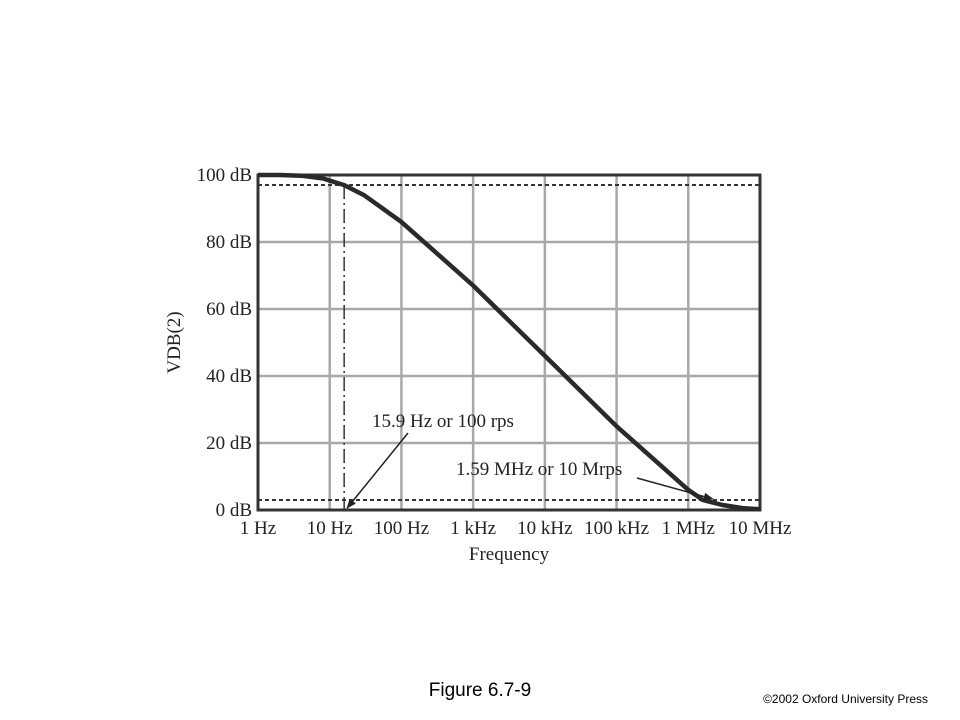 The image size is (960, 720). What do you see at coordinates (544, 528) in the screenshot?
I see `x-tick-label: 10 kHz` at bounding box center [544, 528].